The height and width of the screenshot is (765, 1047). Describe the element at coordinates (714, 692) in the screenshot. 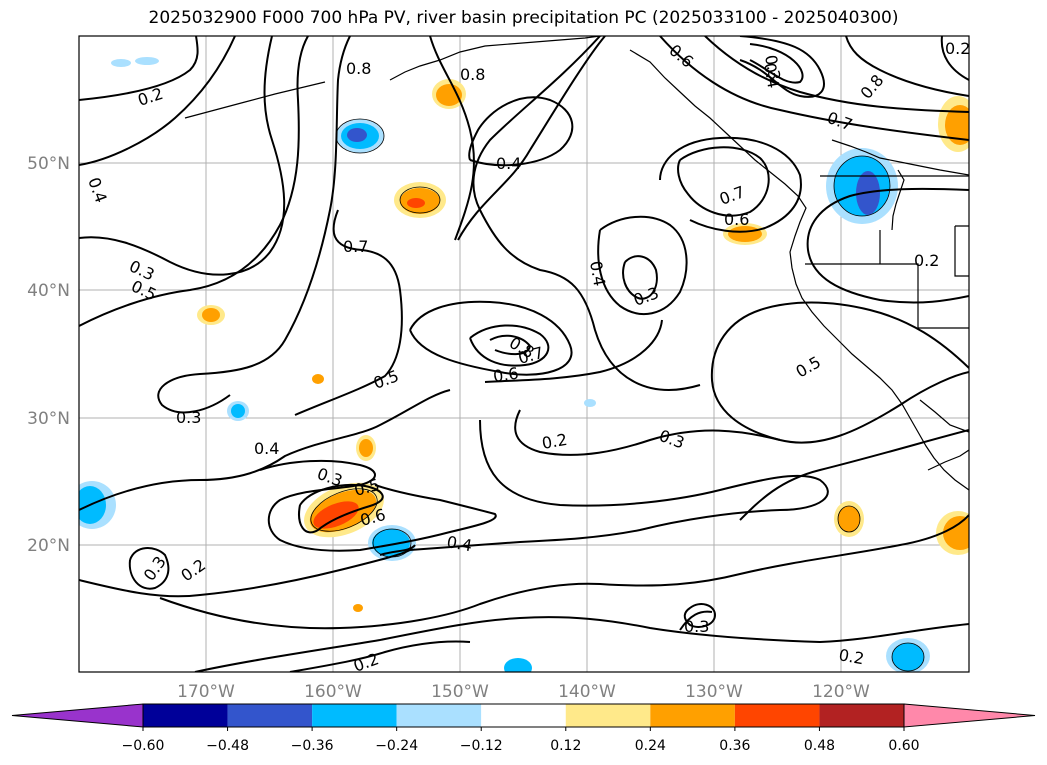

I see `lon-label: 130°W` at that location.